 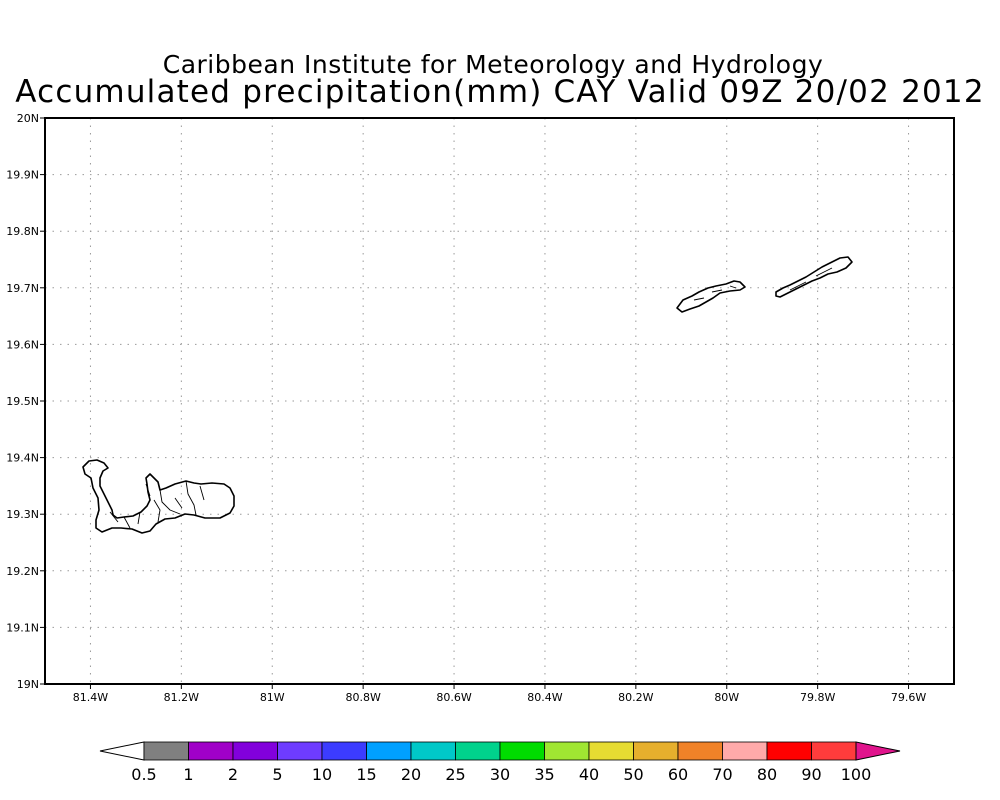 What do you see at coordinates (453, 697) in the screenshot?
I see `x-tick-label: 80.6W` at bounding box center [453, 697].